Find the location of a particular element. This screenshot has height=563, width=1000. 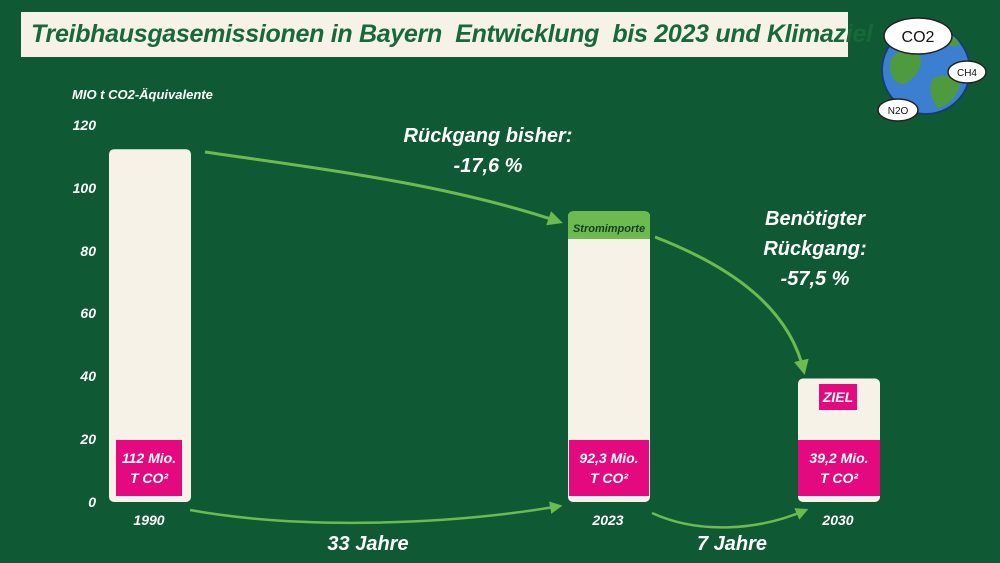

annotation-reduction-so-far: Rückgang bisher: -17,6 % is located at coordinates (488, 151).